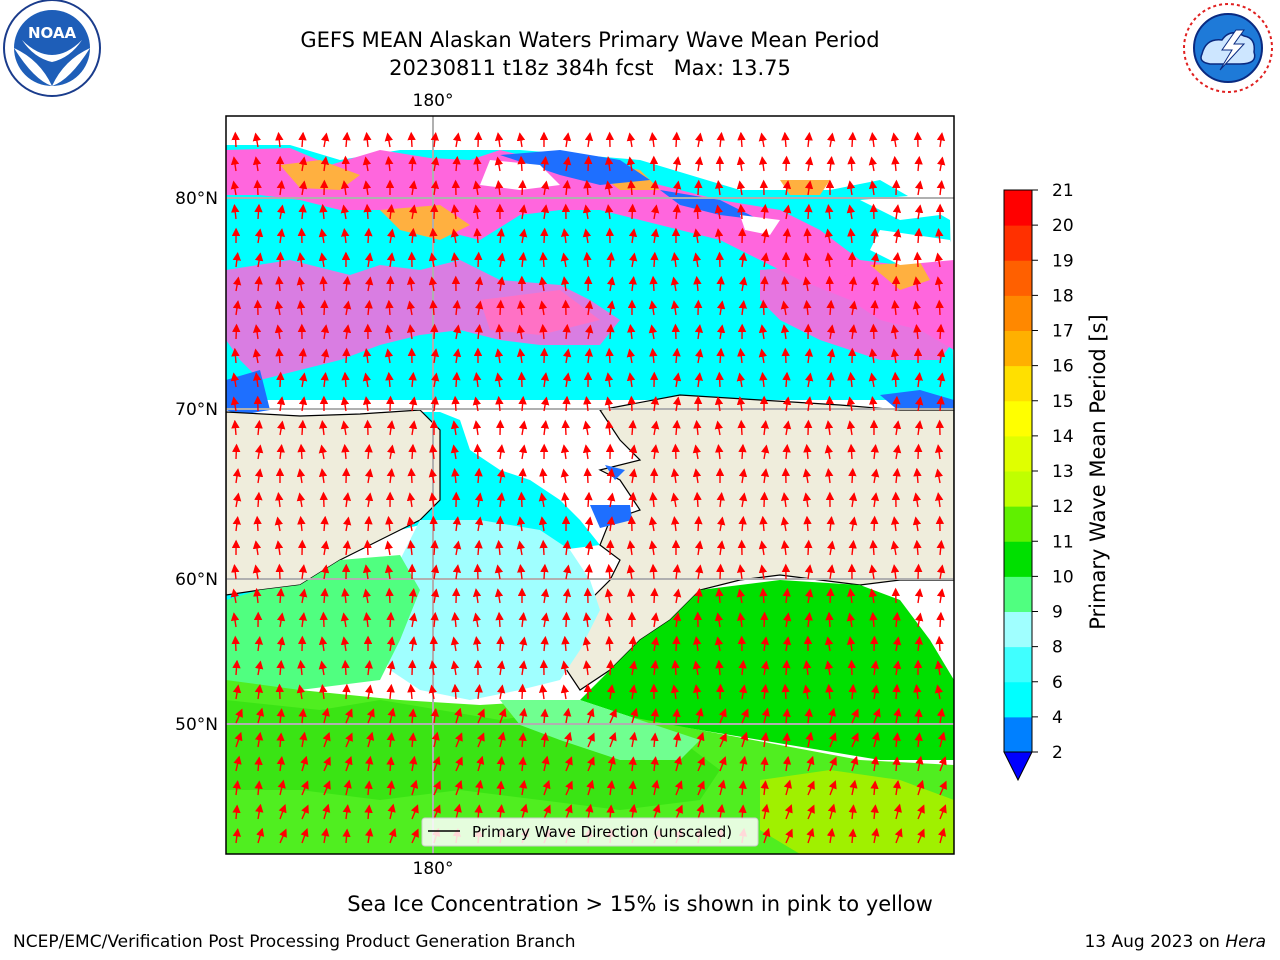  I want to click on colorbar-tick-label: 11, so click(1063, 542).